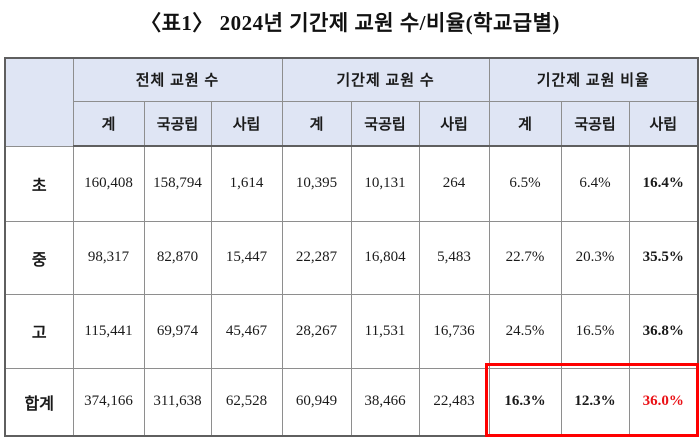 Image resolution: width=700 pixels, height=440 pixels. What do you see at coordinates (595, 123) in the screenshot?
I see `subheader-public-3: 국공립` at bounding box center [595, 123].